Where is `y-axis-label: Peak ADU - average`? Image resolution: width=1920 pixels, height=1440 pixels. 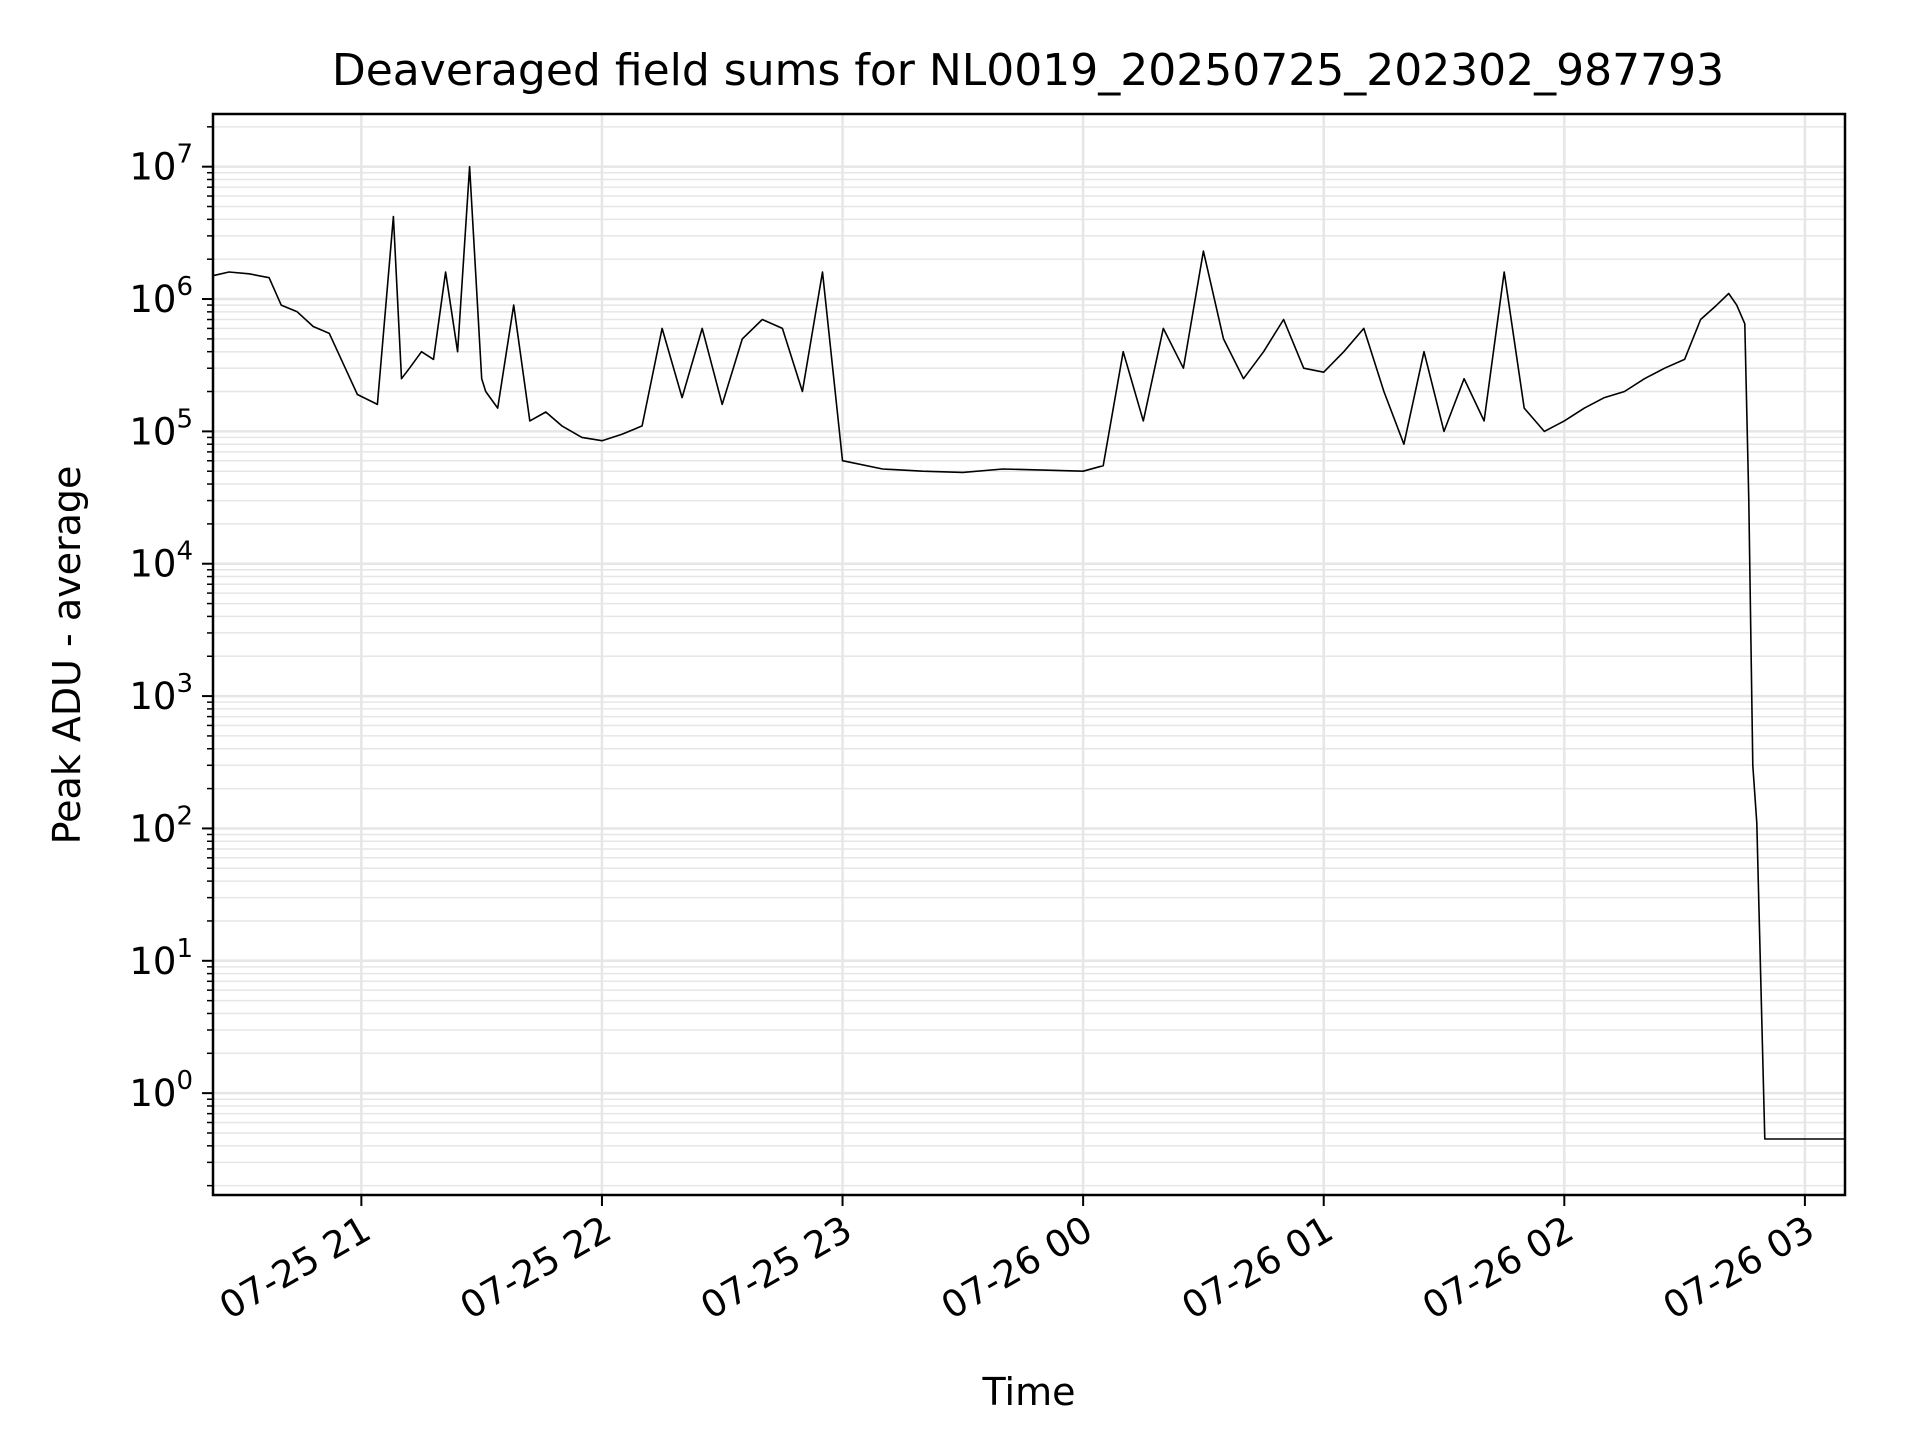
y-axis-label: Peak ADU - average is located at coordinates (67, 655).